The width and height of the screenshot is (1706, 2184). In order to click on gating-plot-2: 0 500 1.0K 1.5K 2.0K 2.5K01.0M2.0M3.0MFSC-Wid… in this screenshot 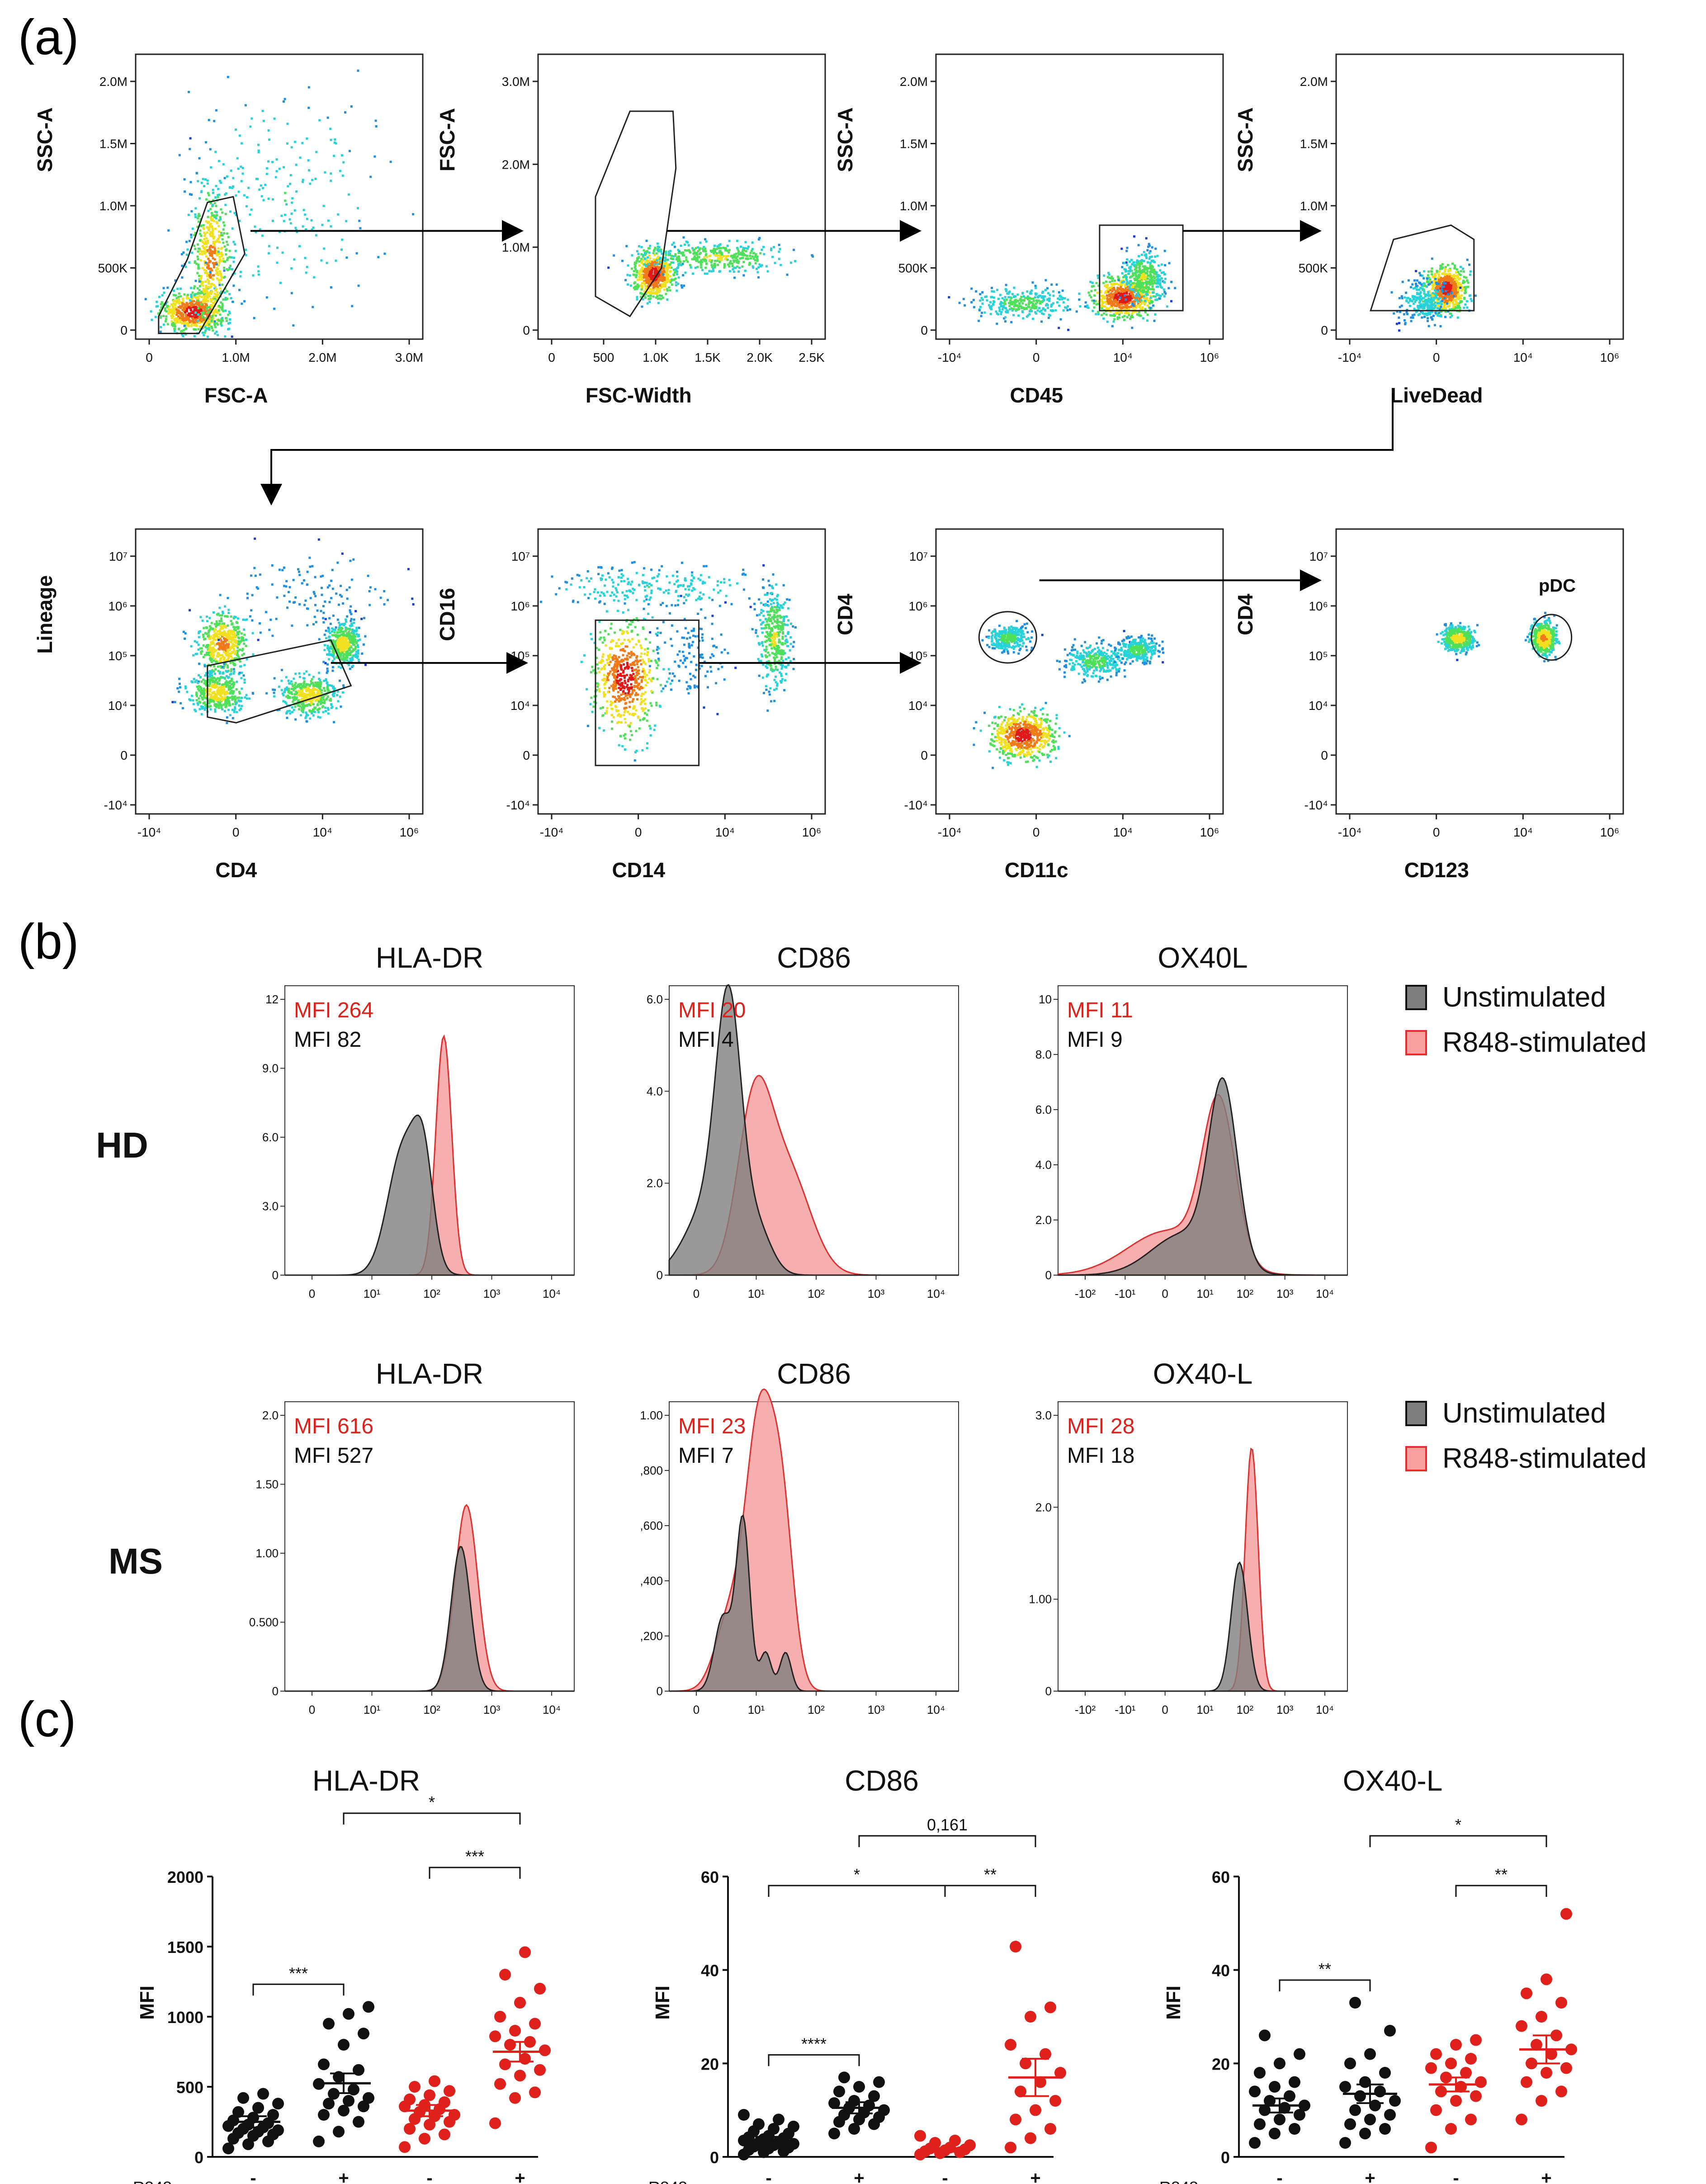, I will do `click(630, 230)`.